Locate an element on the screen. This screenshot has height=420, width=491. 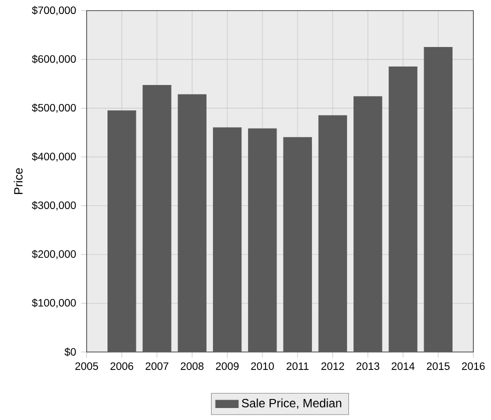
y-tick-label: $500,000 is located at coordinates (54, 108).